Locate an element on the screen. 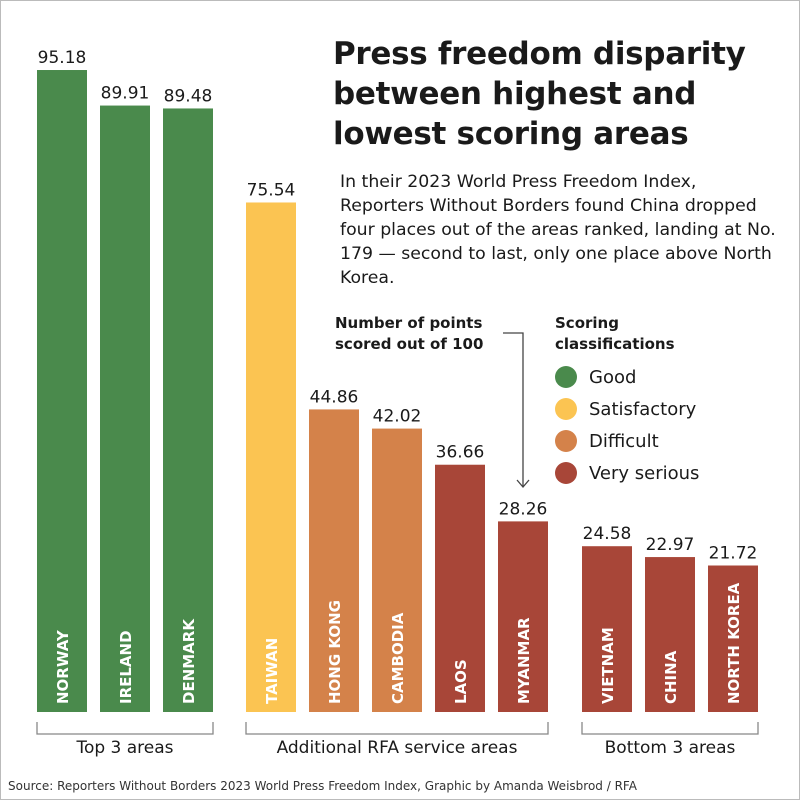 The height and width of the screenshot is (800, 800). value-label: 28.26 is located at coordinates (523, 509).